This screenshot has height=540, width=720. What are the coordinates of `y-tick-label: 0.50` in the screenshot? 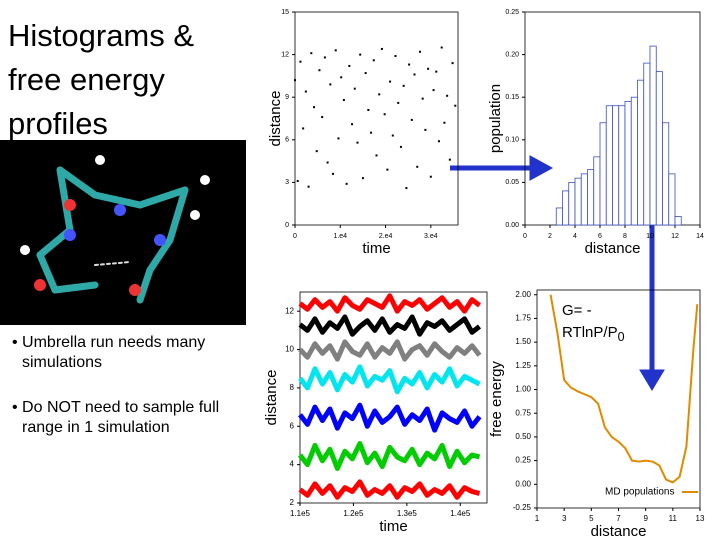 It's located at (523, 436).